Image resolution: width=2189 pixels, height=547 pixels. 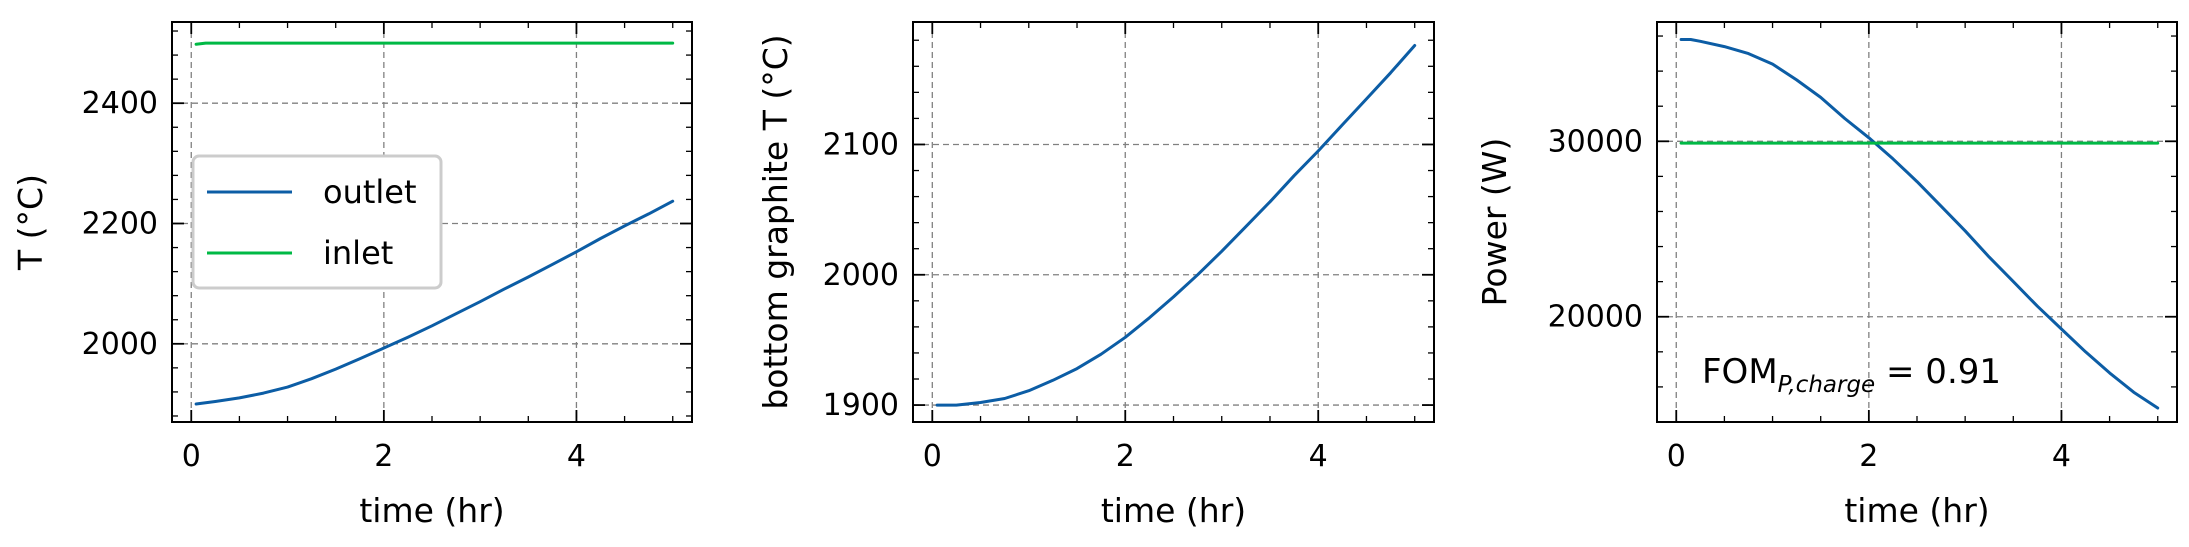 I want to click on y-tick-label: 2400, so click(x=120, y=103).